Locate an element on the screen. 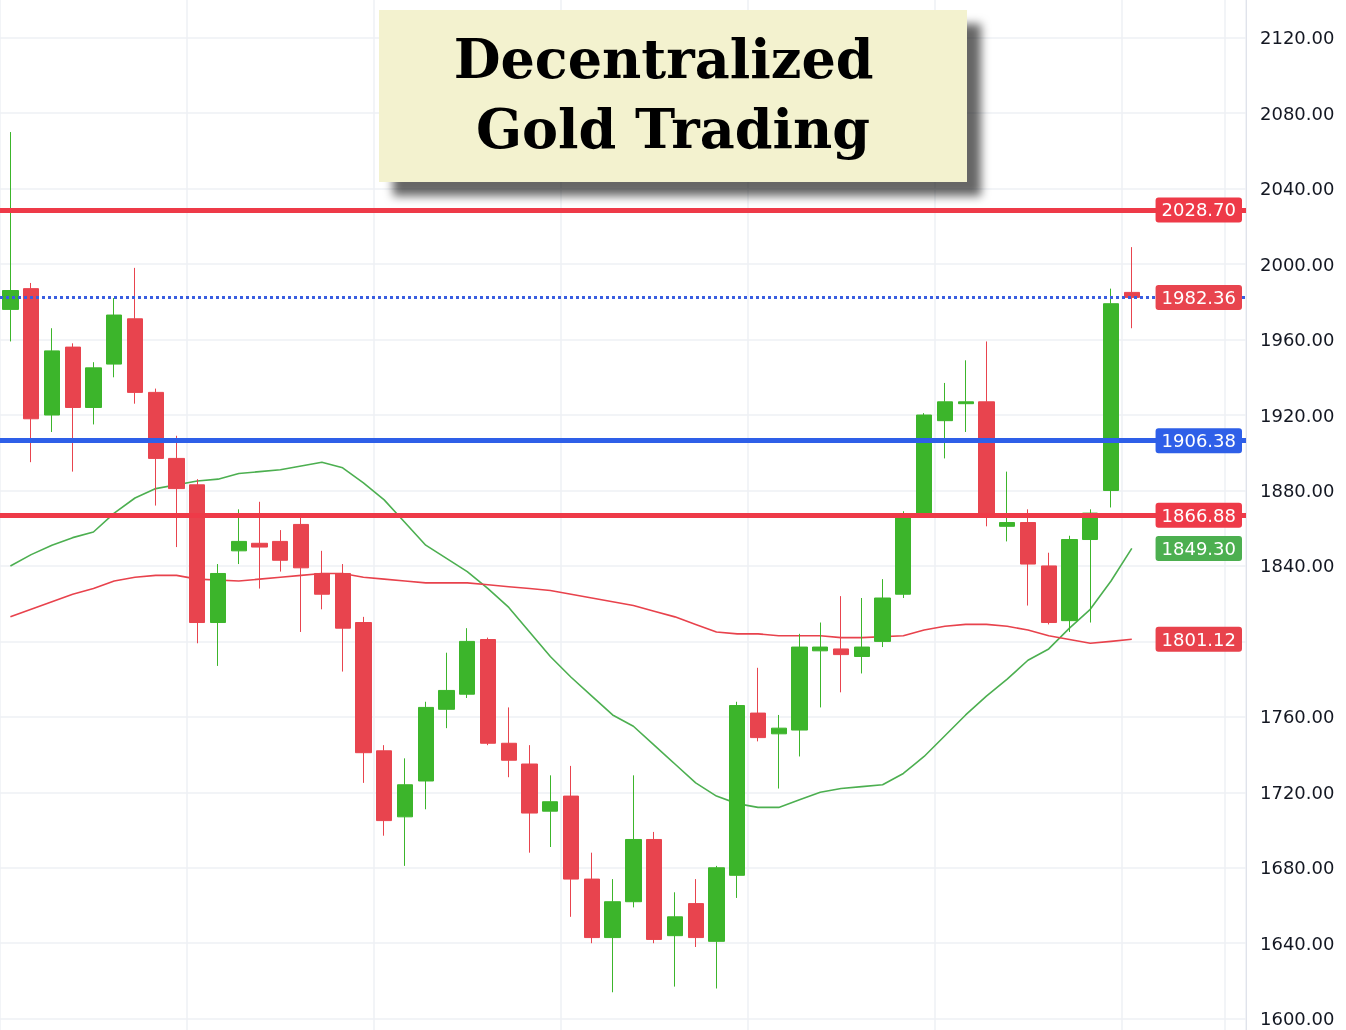 This screenshot has height=1030, width=1346. data-label: 1801.12 is located at coordinates (1198, 639).